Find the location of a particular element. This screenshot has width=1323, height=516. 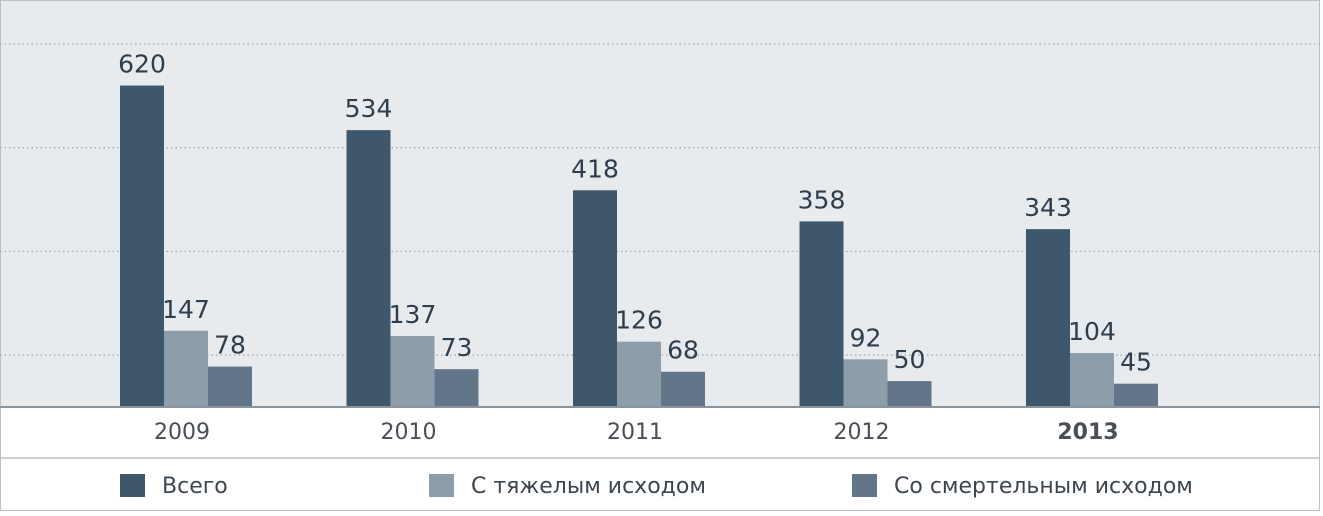

legend-label: Всего is located at coordinates (195, 486).